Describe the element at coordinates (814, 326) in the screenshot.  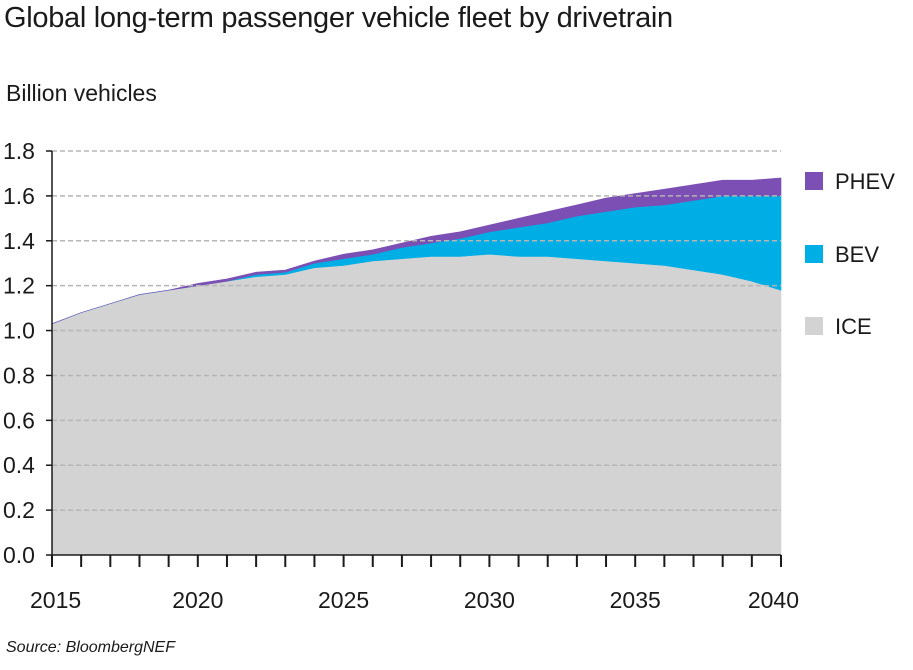
I see `legend-swatch-ice` at that location.